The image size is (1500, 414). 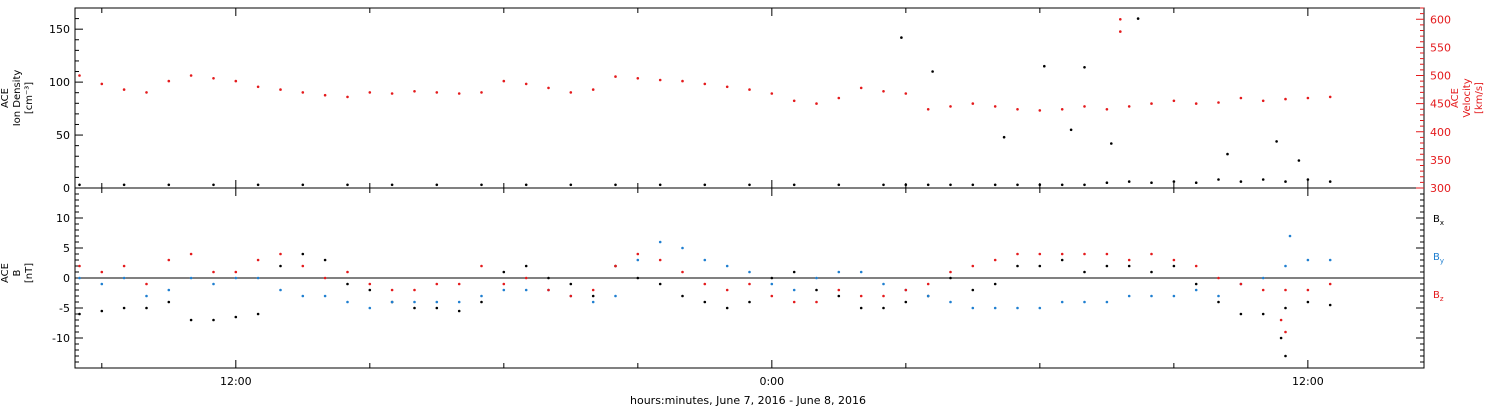 I want to click on legend-subscript: z, so click(x=1442, y=299).